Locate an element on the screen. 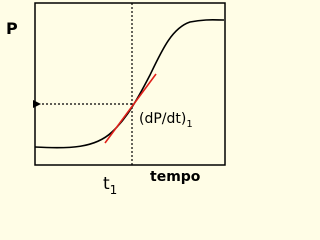 The image size is (320, 240). time-marker-main: t is located at coordinates (106, 184).